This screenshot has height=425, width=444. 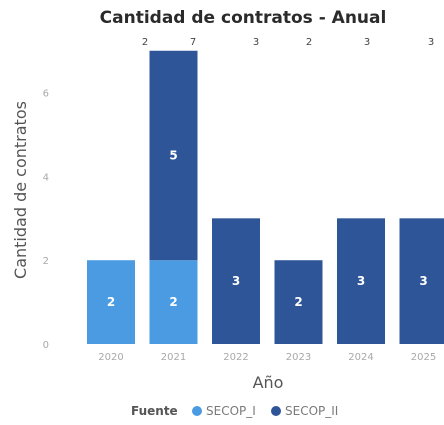 What do you see at coordinates (46, 177) in the screenshot?
I see `y-tick-label: 4` at bounding box center [46, 177].